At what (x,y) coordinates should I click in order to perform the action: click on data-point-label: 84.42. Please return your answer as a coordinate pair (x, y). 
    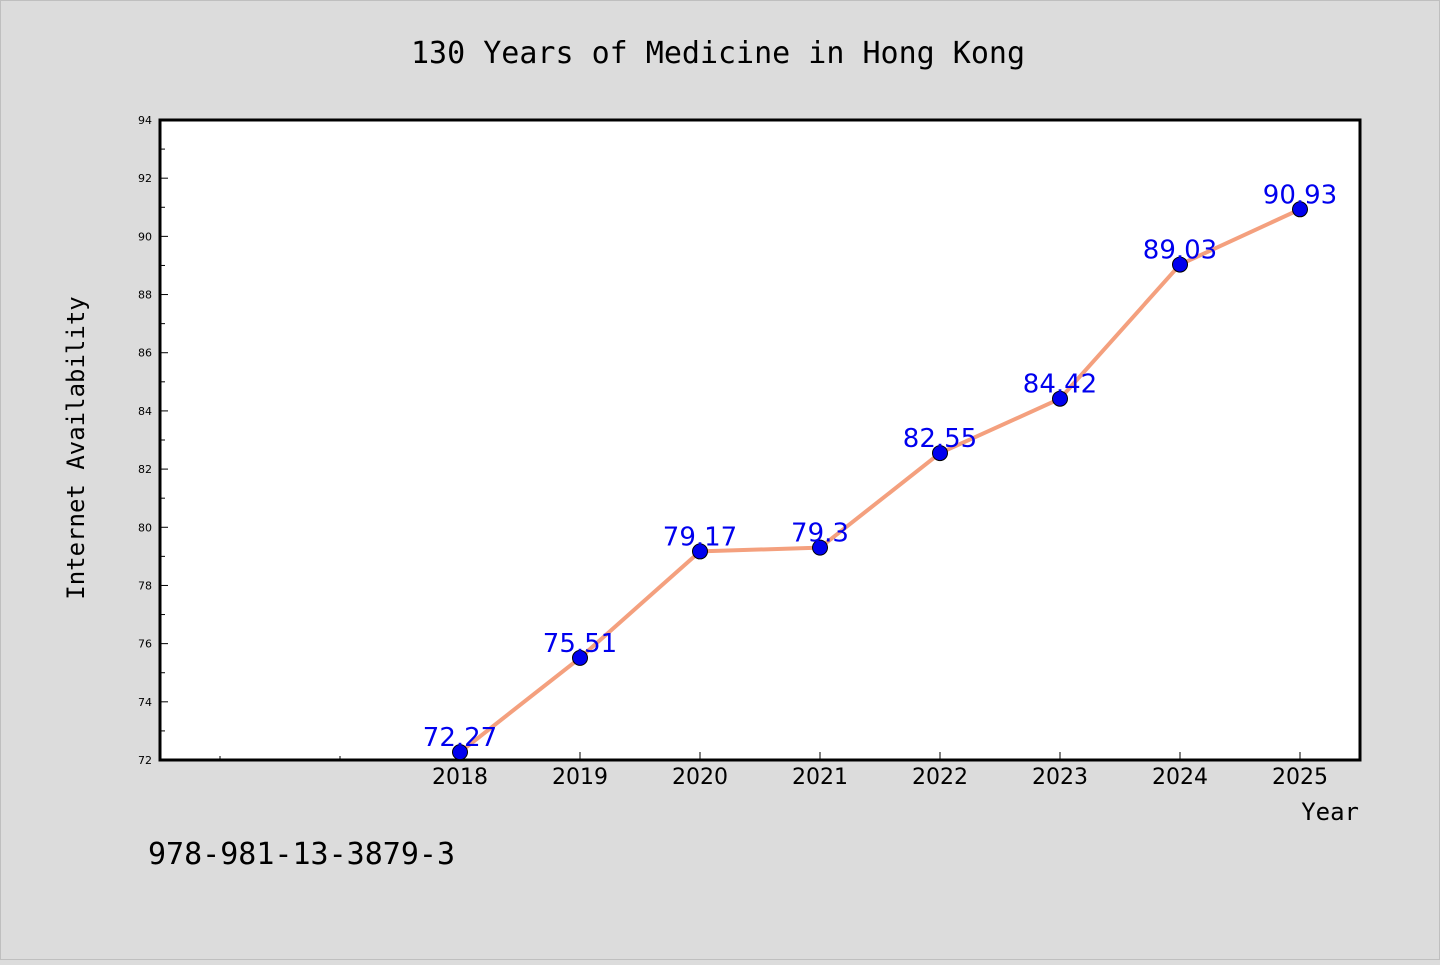
    Looking at the image, I should click on (1060, 385).